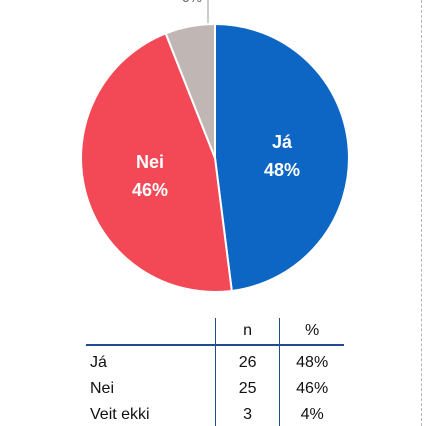  What do you see at coordinates (120, 414) in the screenshot?
I see `row-label: Veit ekki` at bounding box center [120, 414].